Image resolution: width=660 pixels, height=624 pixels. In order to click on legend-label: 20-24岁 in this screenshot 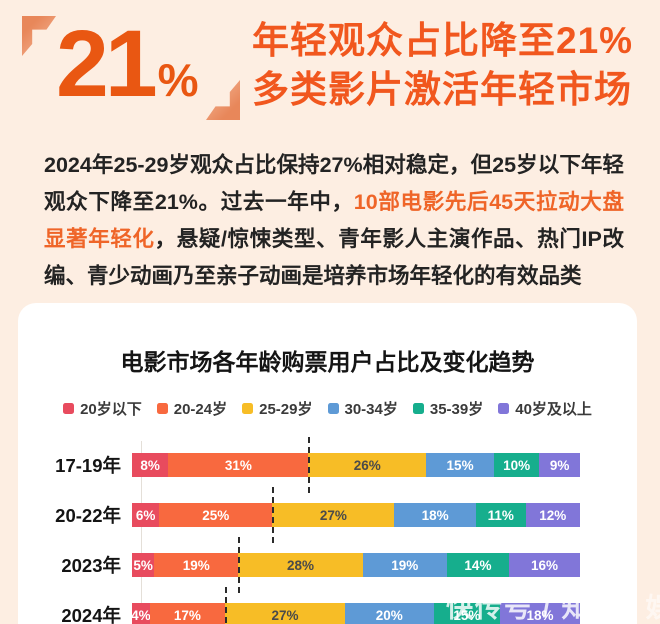, I will do `click(200, 409)`.